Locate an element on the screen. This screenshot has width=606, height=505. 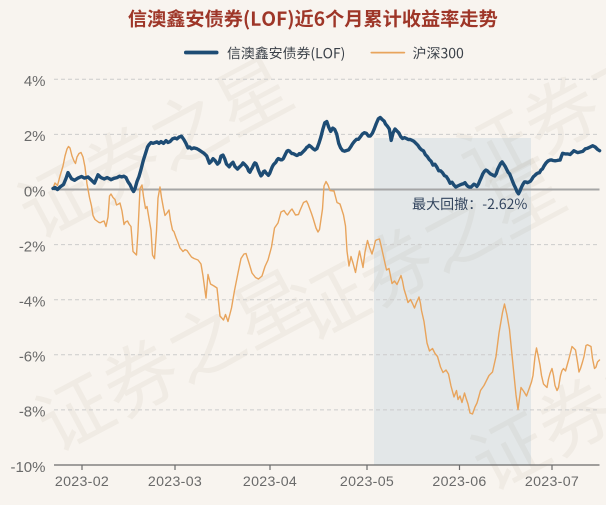
svg-text: 2023-06 is located at coordinates (459, 482).